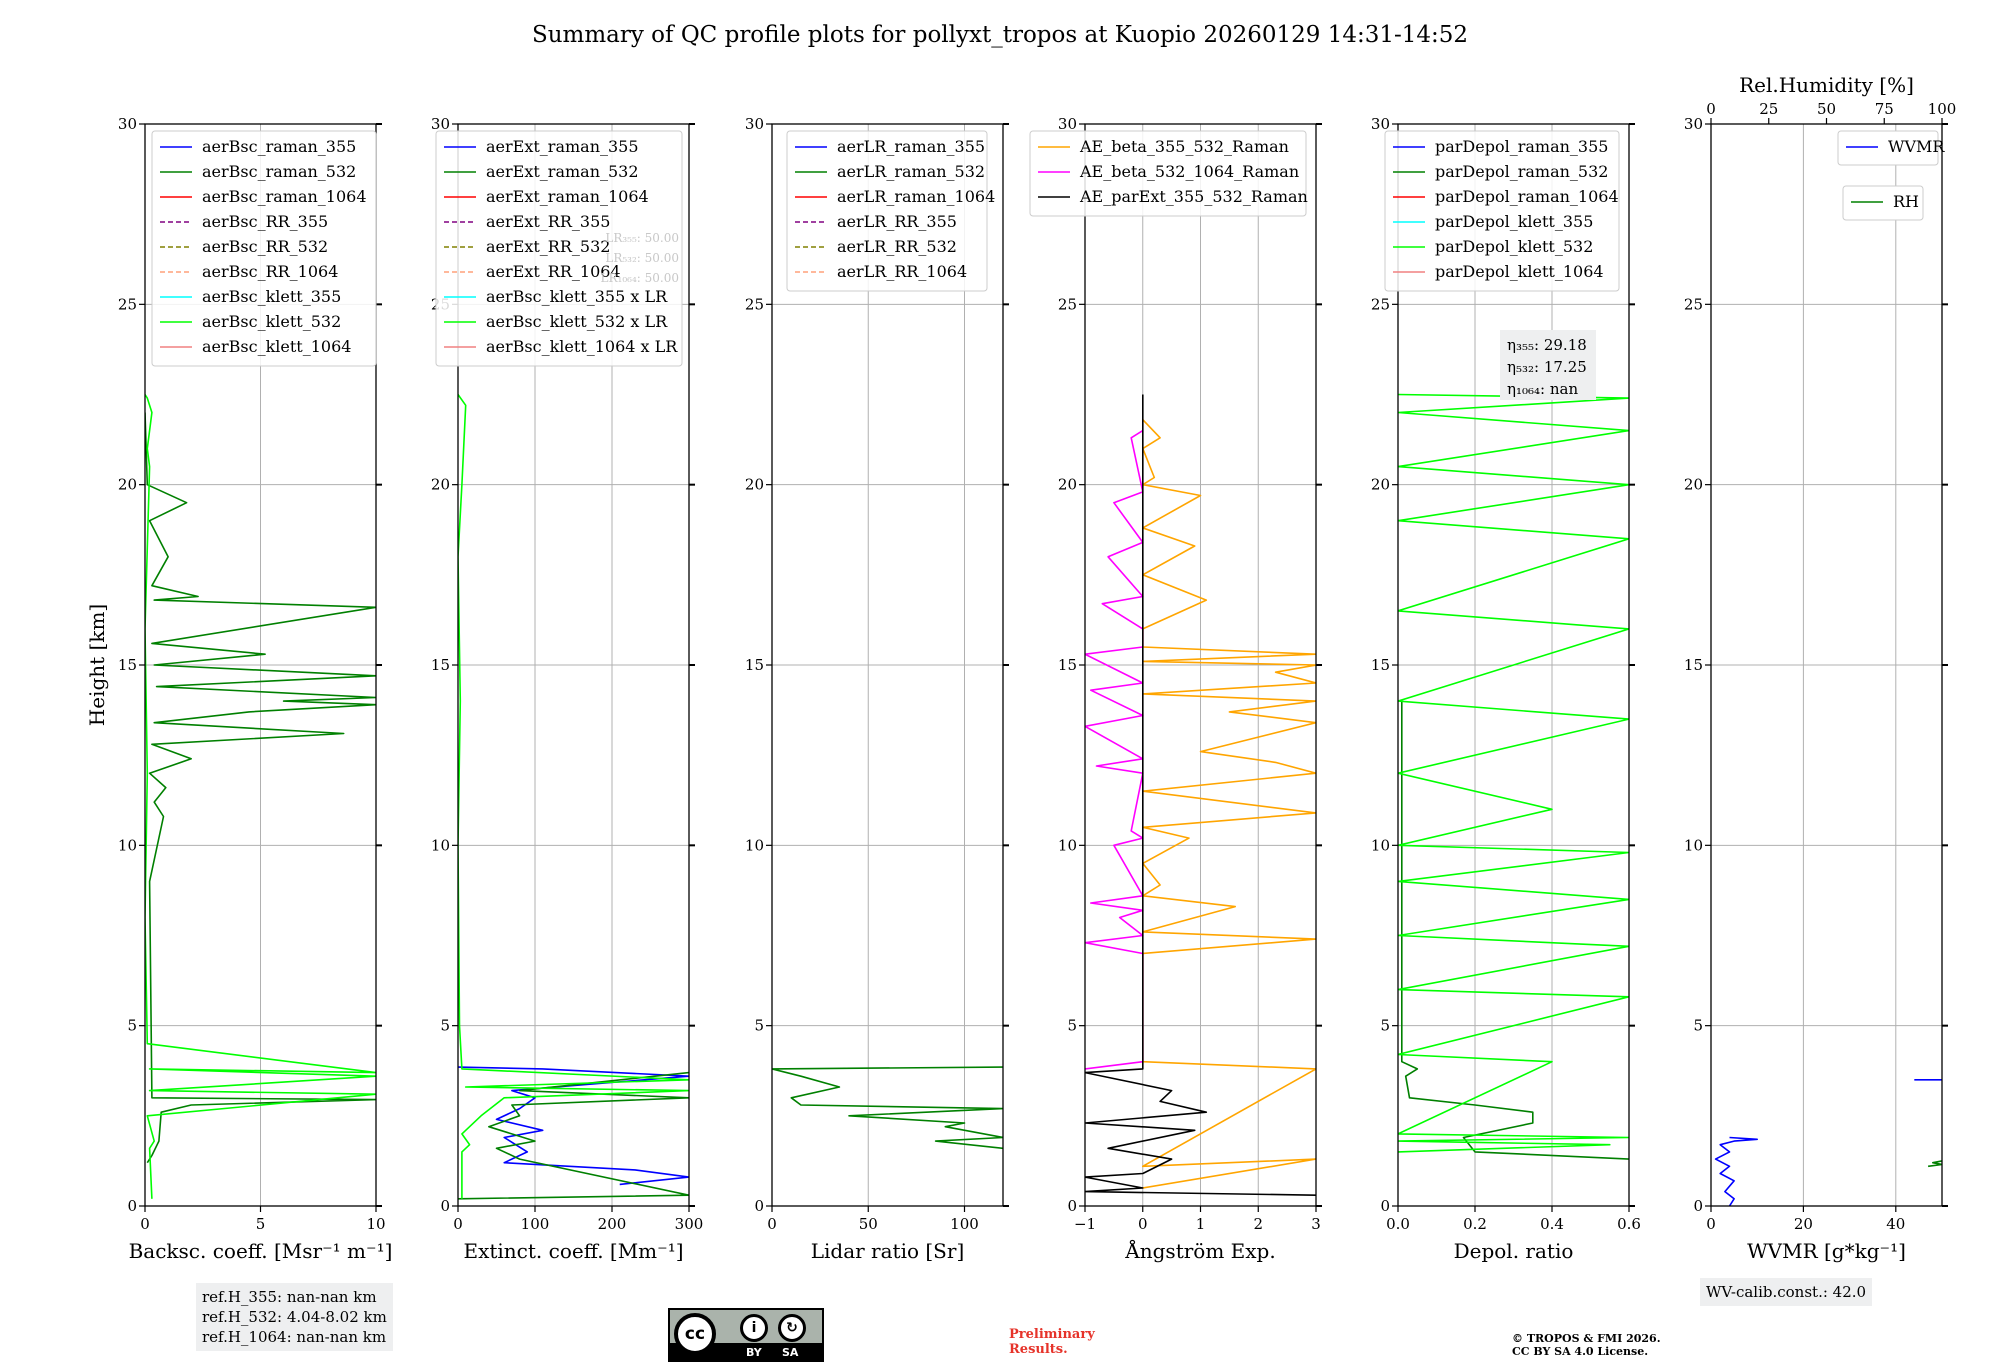 The width and height of the screenshot is (2000, 1362). Describe the element at coordinates (1052, 1334) in the screenshot. I see `preliminary-line-1: Preliminary` at that location.